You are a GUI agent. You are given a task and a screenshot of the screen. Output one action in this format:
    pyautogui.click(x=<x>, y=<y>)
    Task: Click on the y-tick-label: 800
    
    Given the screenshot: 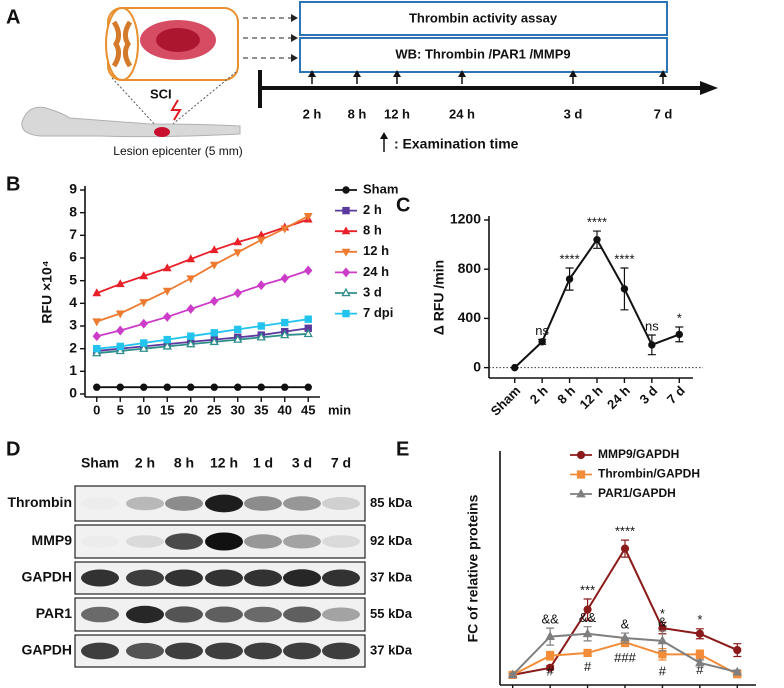 What is the action you would take?
    pyautogui.click(x=470, y=268)
    